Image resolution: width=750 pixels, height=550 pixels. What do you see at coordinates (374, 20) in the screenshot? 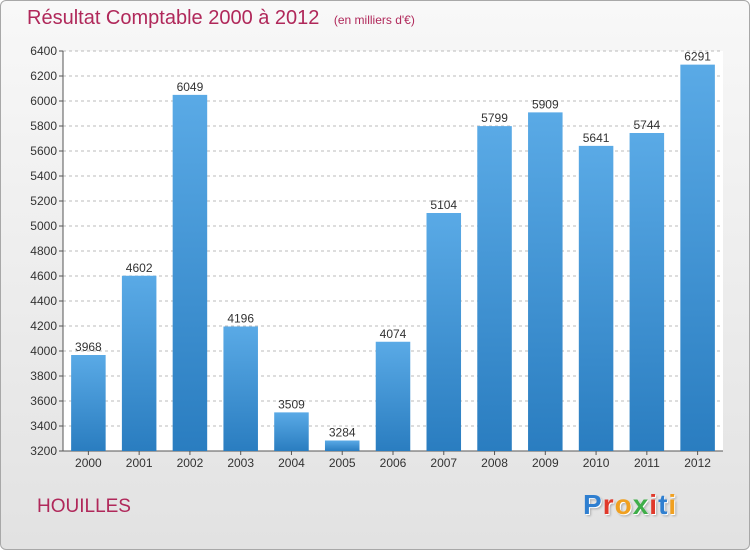
I see `chart-unit-label: (en milliers d'€)` at bounding box center [374, 20].